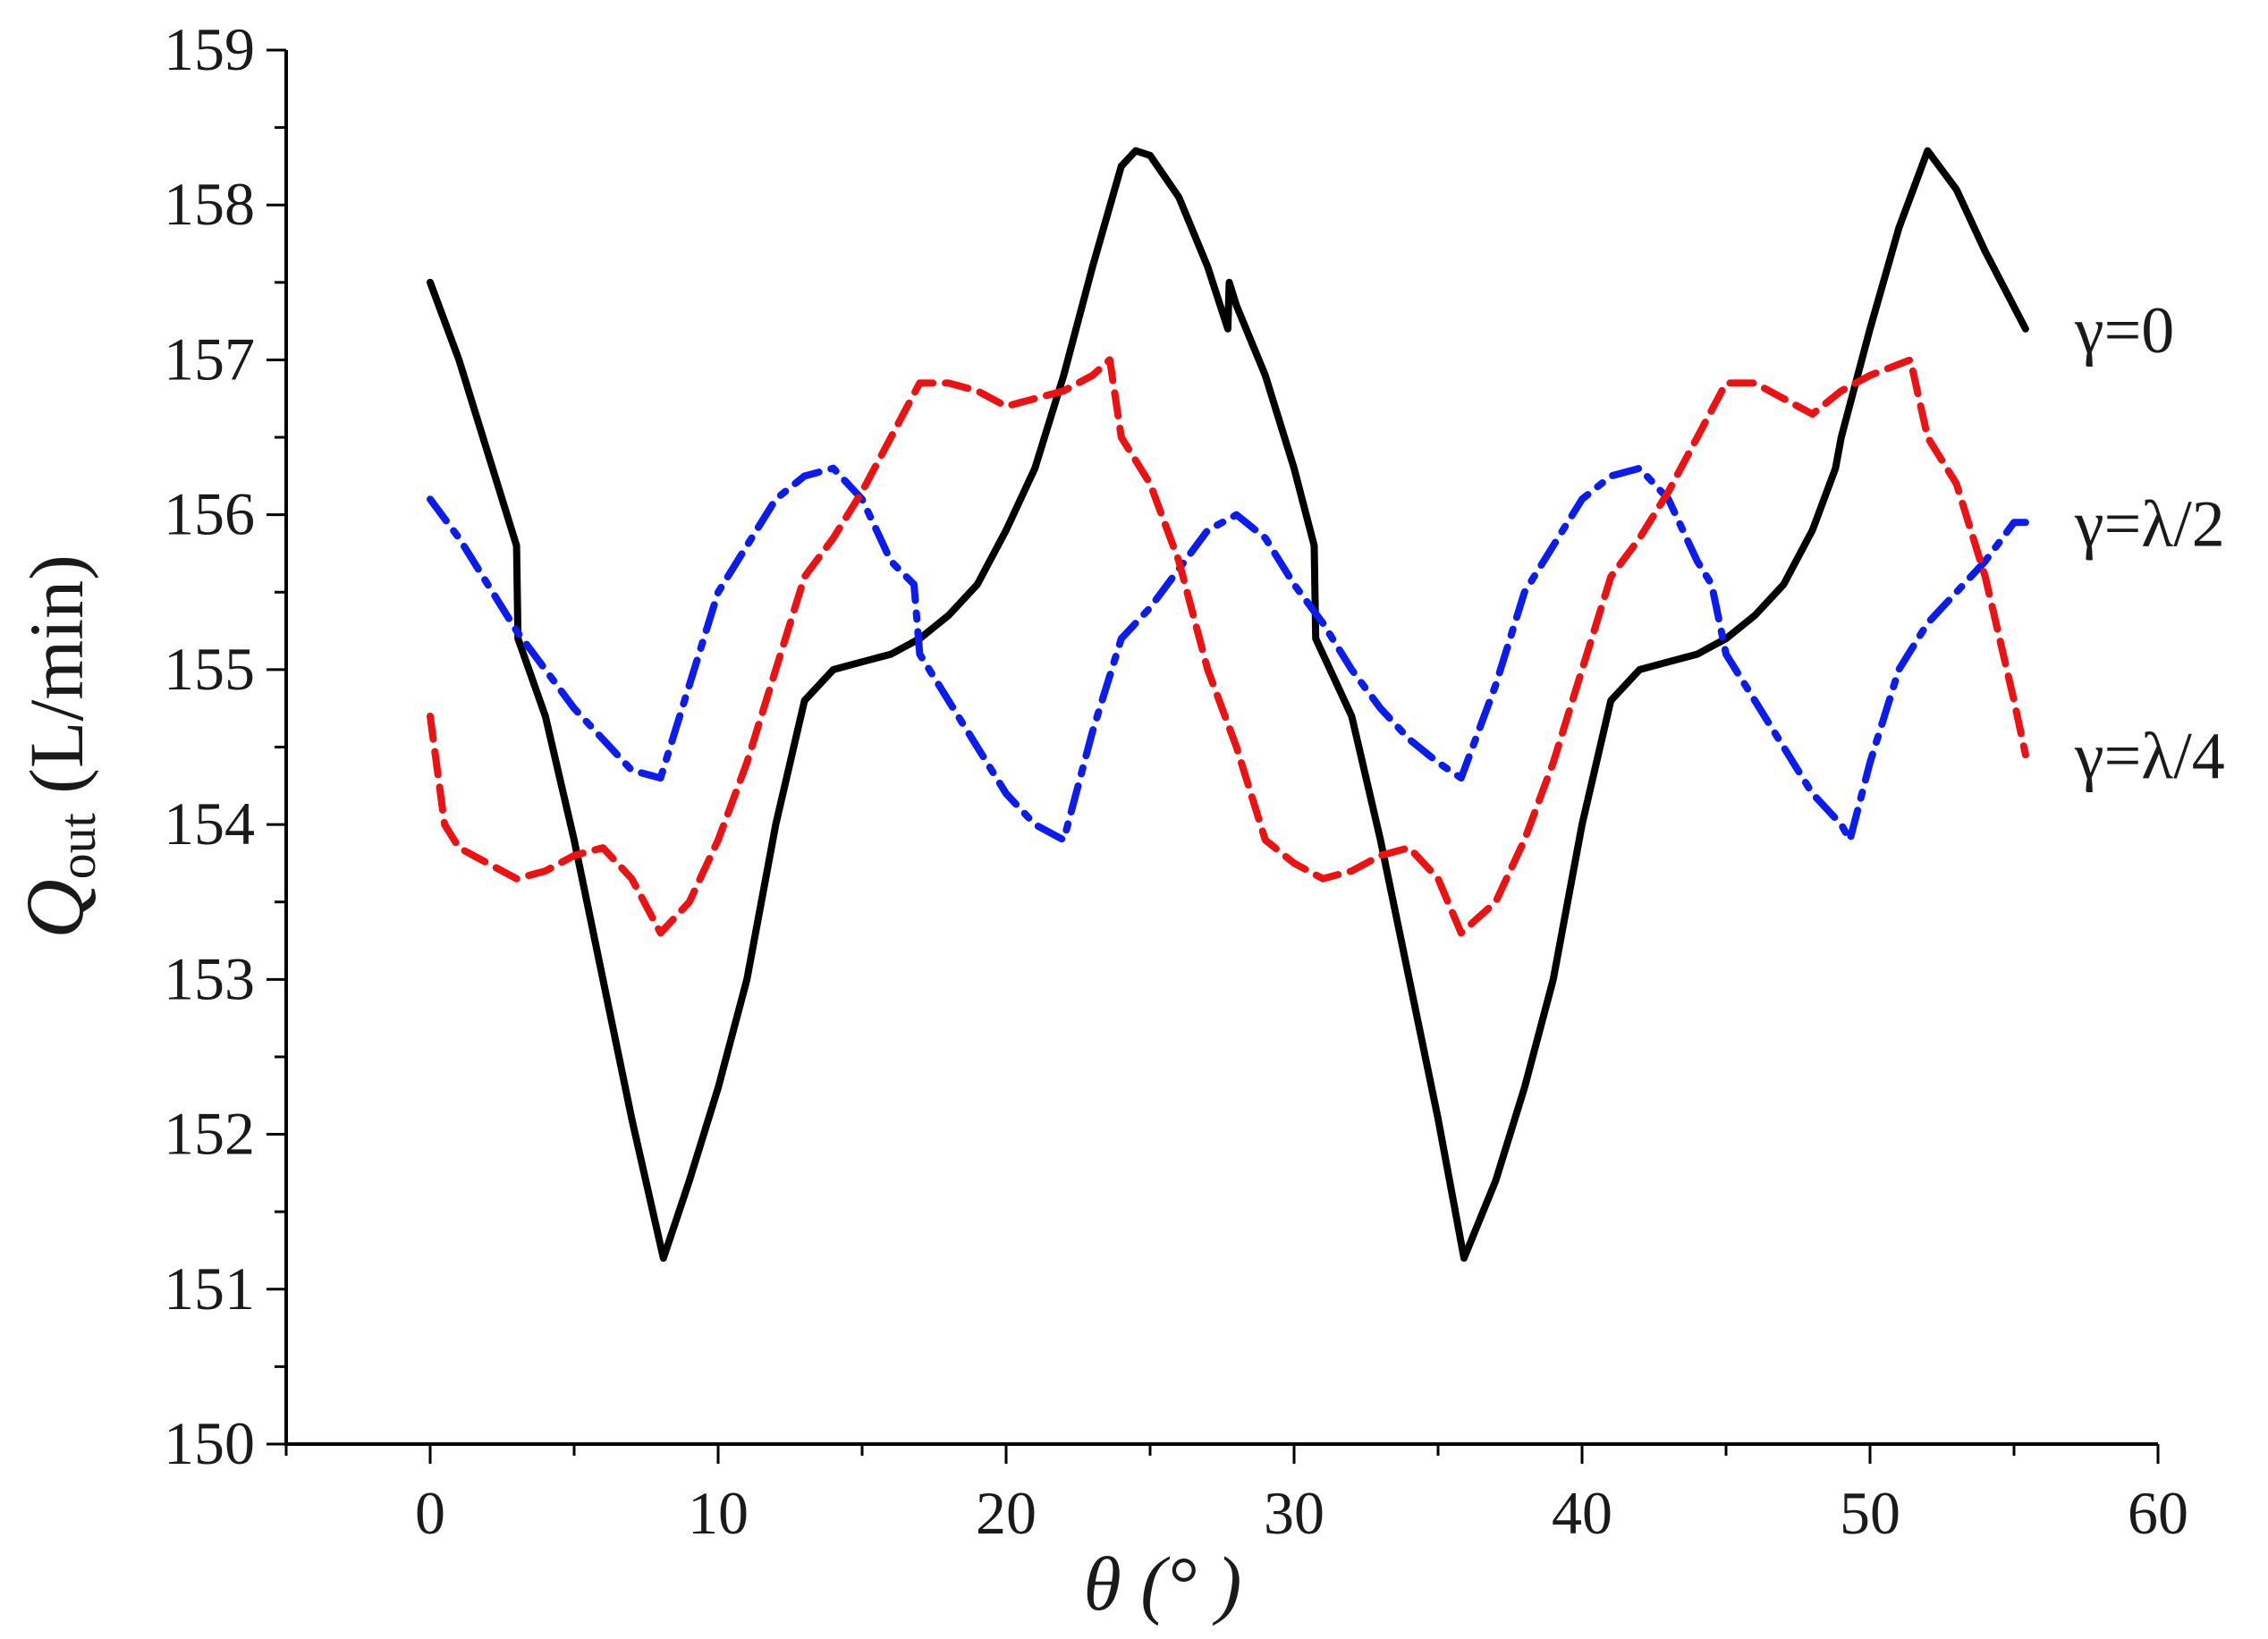  I want to click on y-tick-label: 150, so click(210, 1443).